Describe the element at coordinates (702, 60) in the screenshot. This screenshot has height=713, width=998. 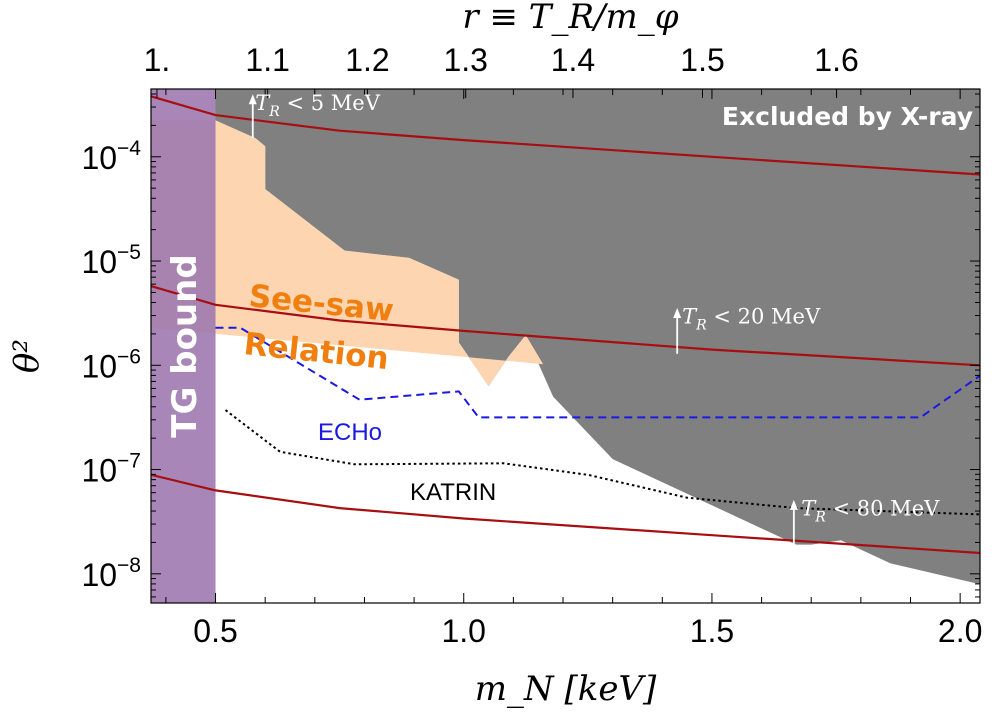
I see `top-tick-label: 1.5` at that location.